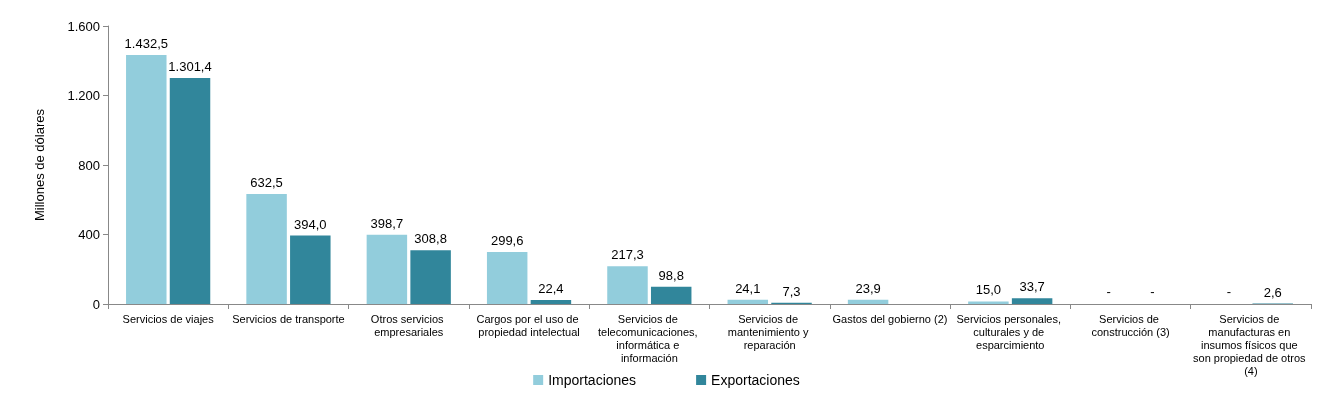 This screenshot has width=1333, height=402. Describe the element at coordinates (627, 255) in the screenshot. I see `data-label: 217,3` at that location.